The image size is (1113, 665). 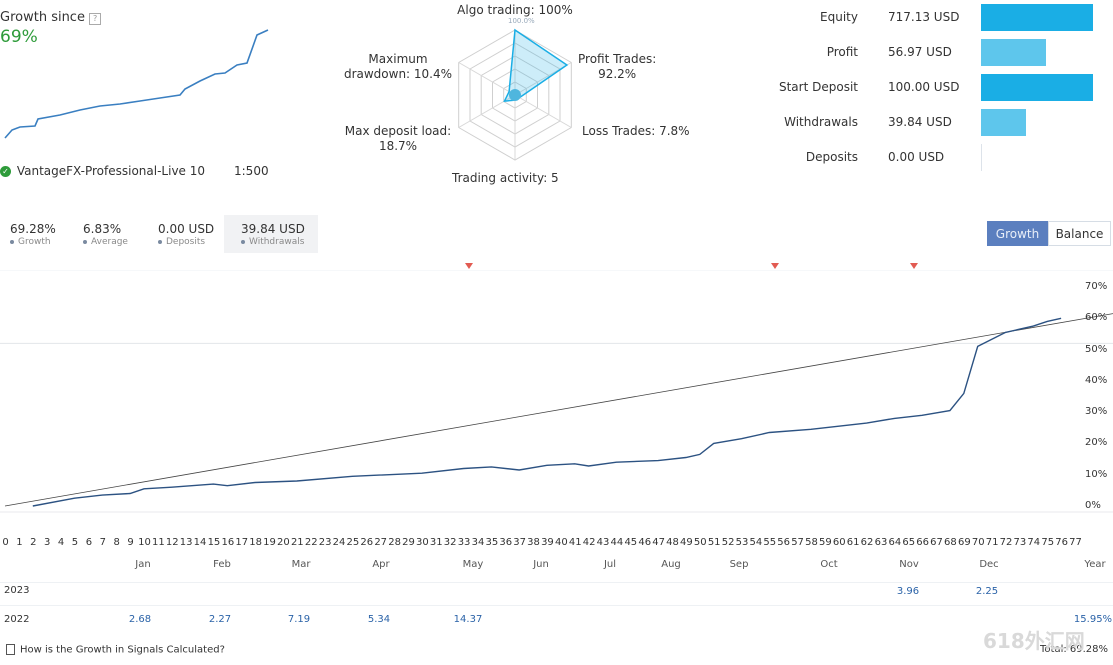 I want to click on kpi-value: 69.28%, so click(x=33, y=229).